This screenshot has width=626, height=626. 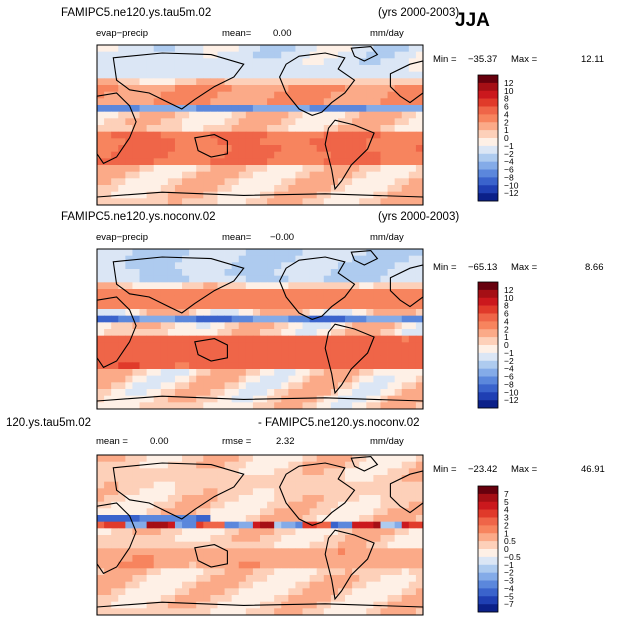 What do you see at coordinates (506, 502) in the screenshot?
I see `colorbar-tick-label: 5` at bounding box center [506, 502].